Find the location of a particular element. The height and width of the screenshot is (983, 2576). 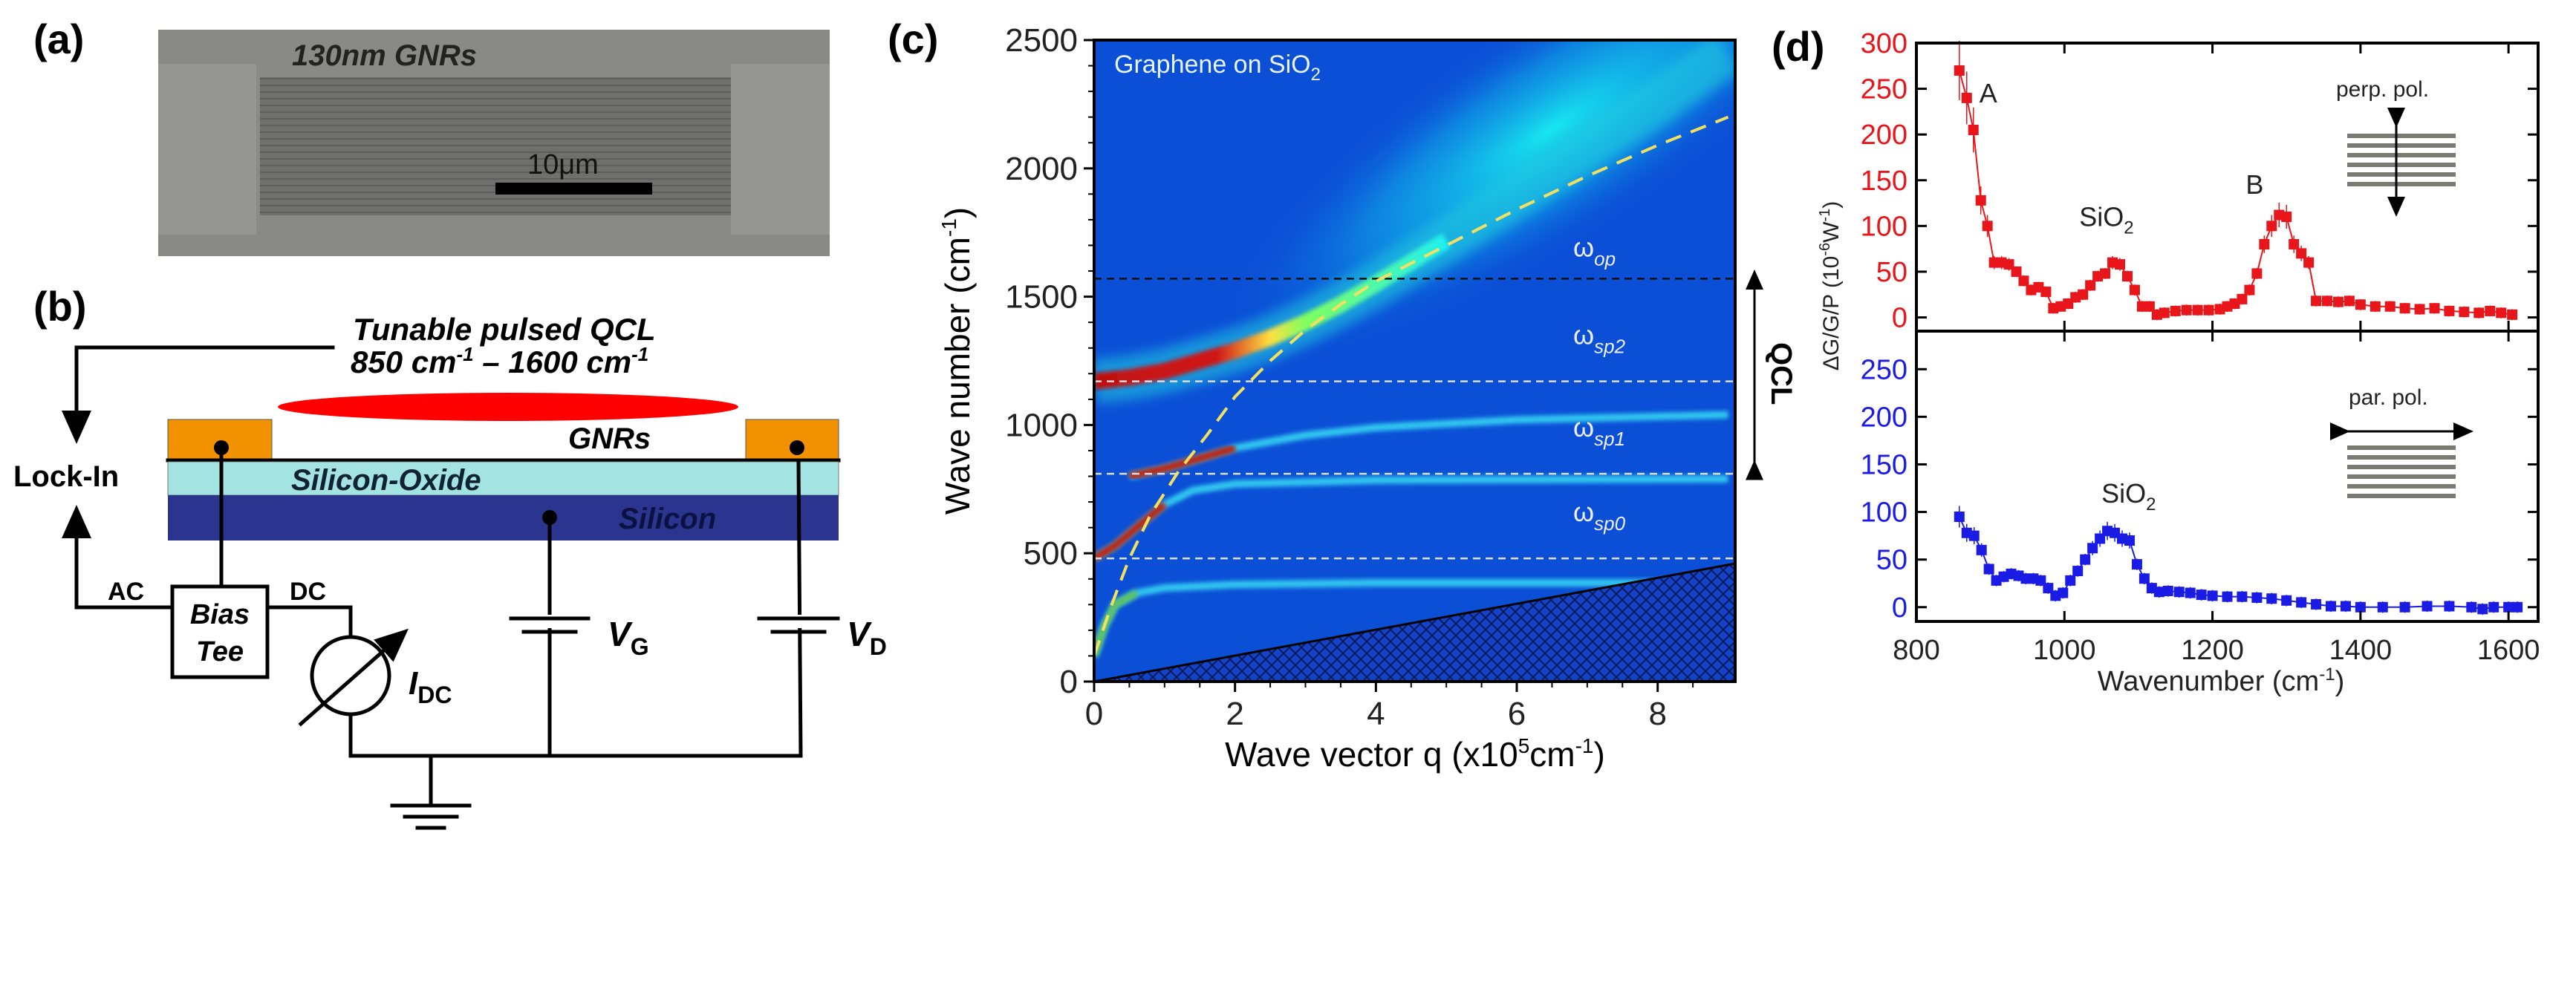

panel-label-c: (c) is located at coordinates (913, 39).